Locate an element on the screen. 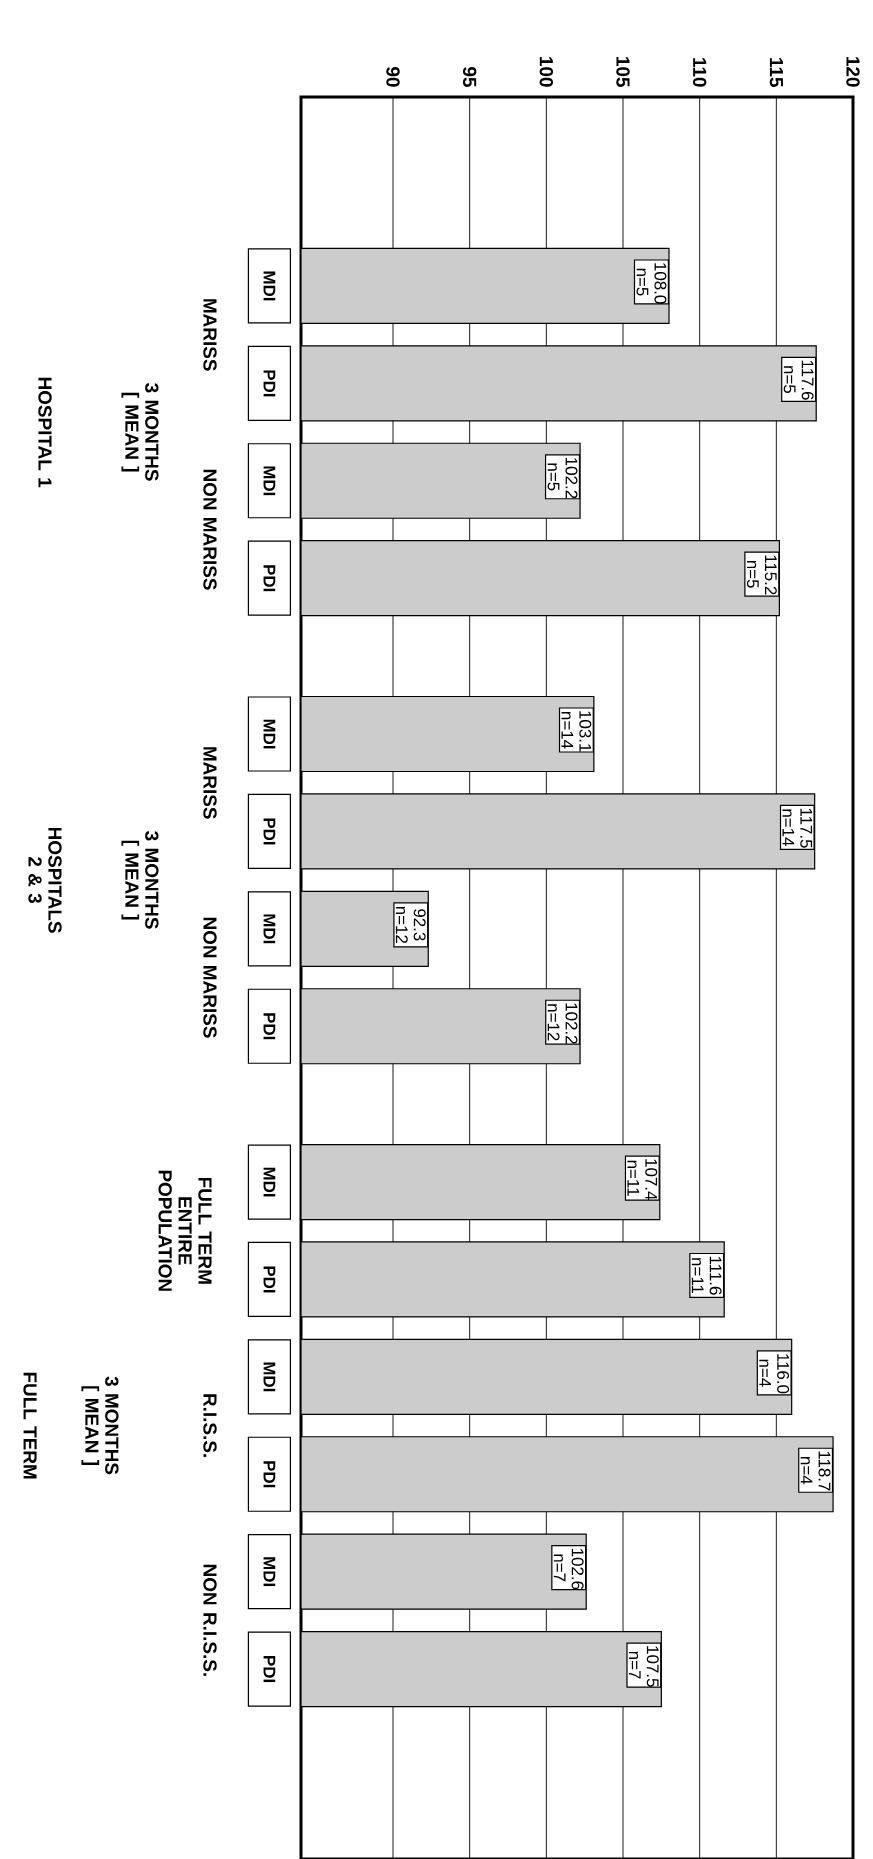 This screenshot has width=873, height=1859. x-tick-label: 100 is located at coordinates (546, 72).